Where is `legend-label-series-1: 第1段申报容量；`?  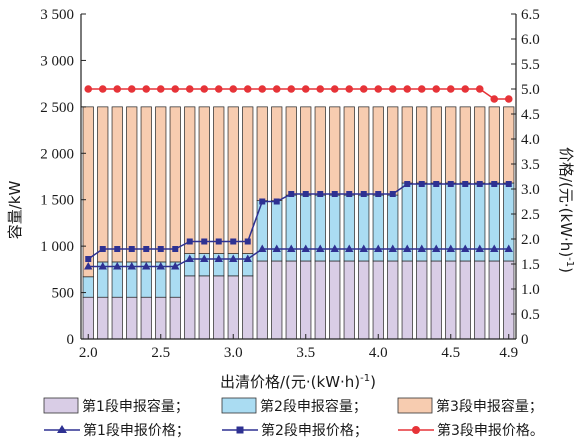 legend-label-series-1: 第1段申报容量； is located at coordinates (135, 406).